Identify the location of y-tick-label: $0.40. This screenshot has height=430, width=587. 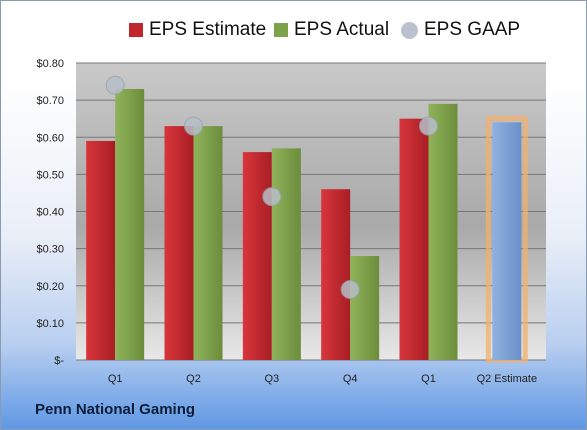
(50, 213).